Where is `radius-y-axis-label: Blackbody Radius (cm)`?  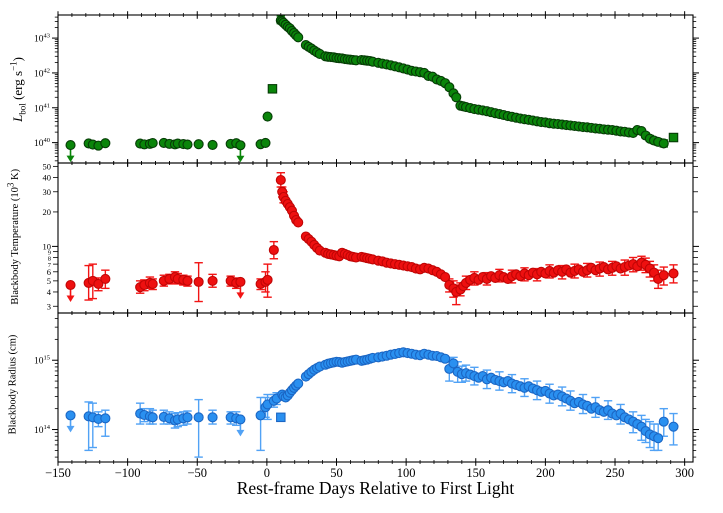 radius-y-axis-label: Blackbody Radius (cm) is located at coordinates (13, 385).